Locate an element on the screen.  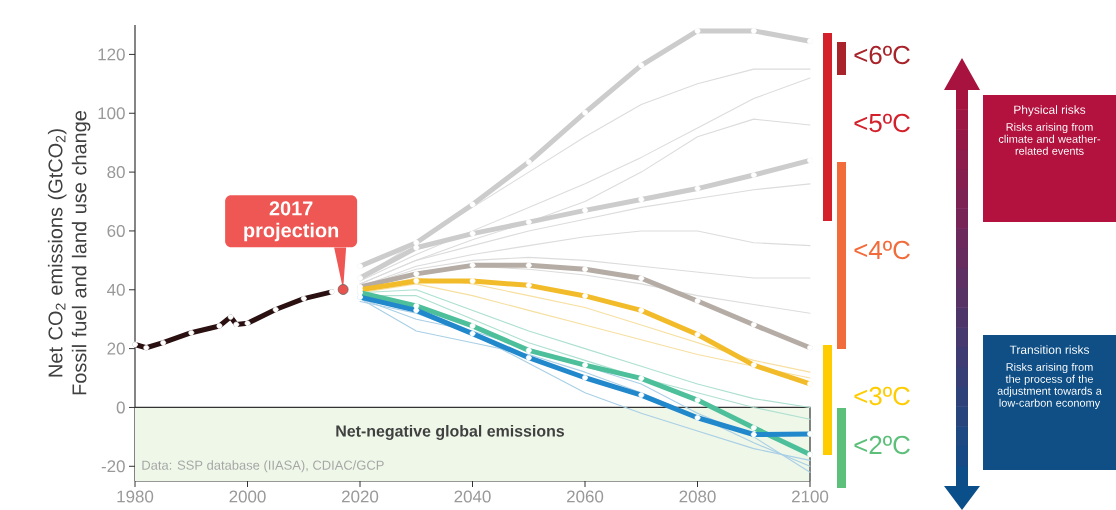
text: <5ºC is located at coordinates (882, 123).